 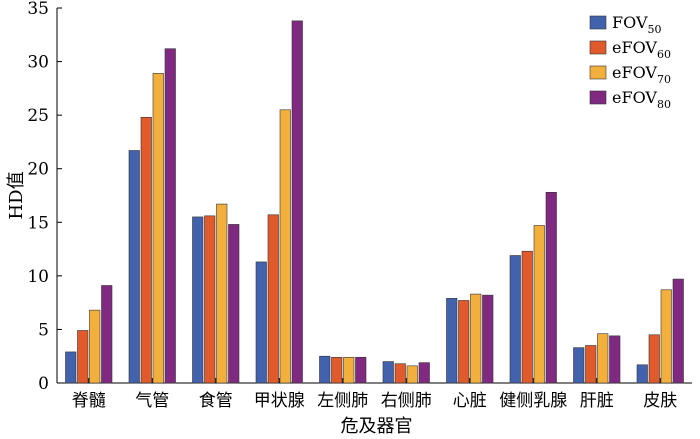 What do you see at coordinates (38, 277) in the screenshot?
I see `y-tick-label: 10` at bounding box center [38, 277].